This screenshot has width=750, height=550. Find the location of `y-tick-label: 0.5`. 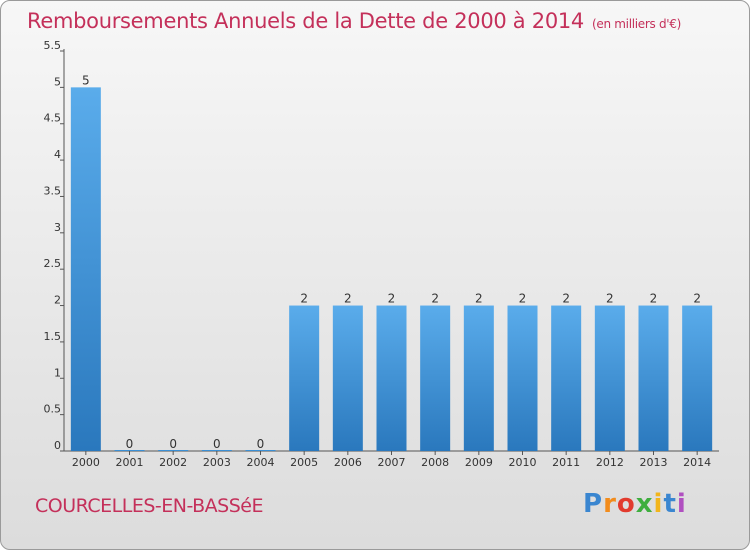

y-tick-label: 0.5 is located at coordinates (53, 409).